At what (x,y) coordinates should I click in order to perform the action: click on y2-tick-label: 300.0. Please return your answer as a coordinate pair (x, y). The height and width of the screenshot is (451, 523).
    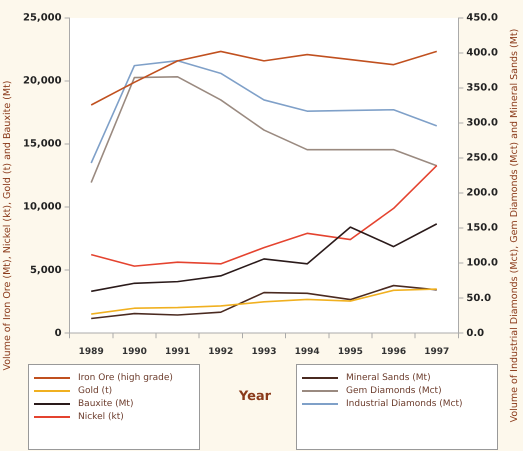
    Looking at the image, I should click on (482, 123).